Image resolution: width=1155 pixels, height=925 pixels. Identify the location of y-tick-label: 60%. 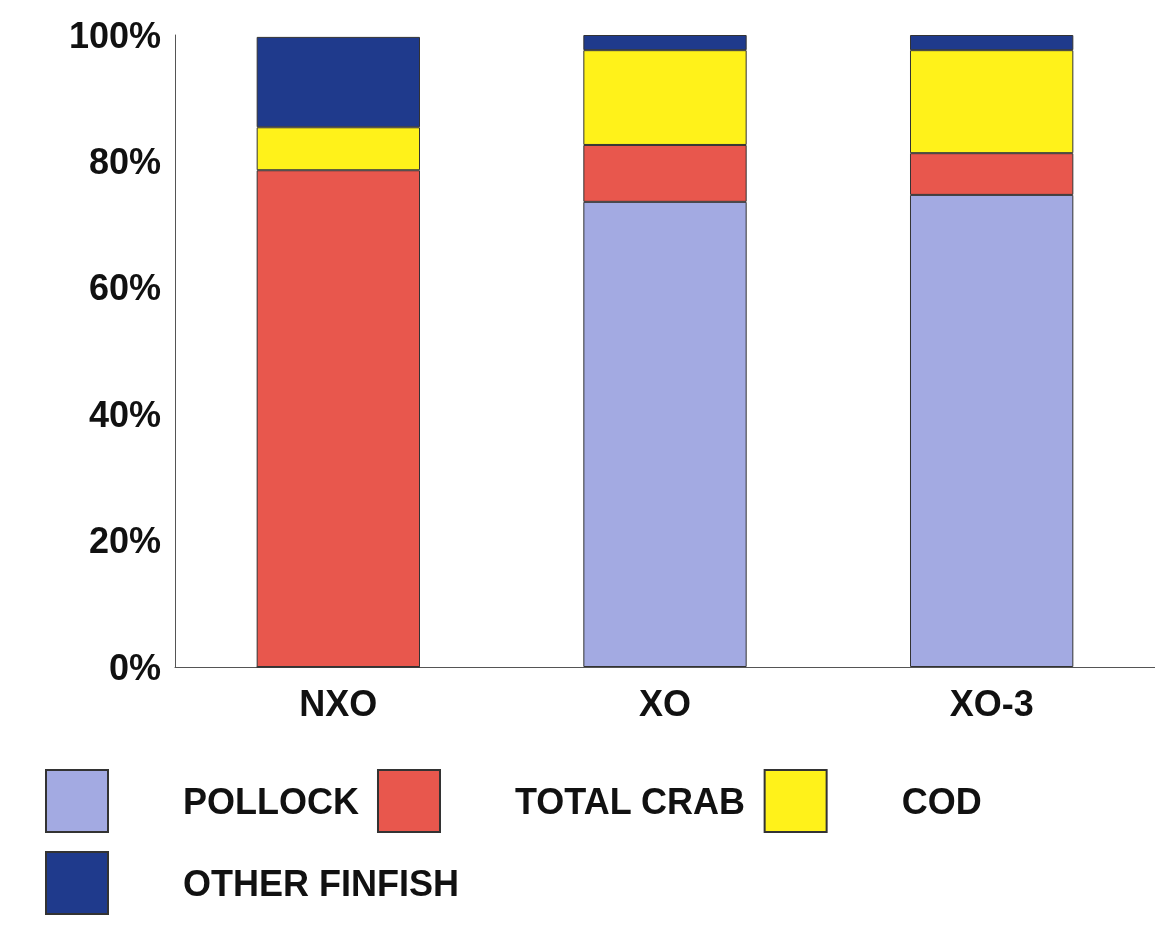
(124, 288).